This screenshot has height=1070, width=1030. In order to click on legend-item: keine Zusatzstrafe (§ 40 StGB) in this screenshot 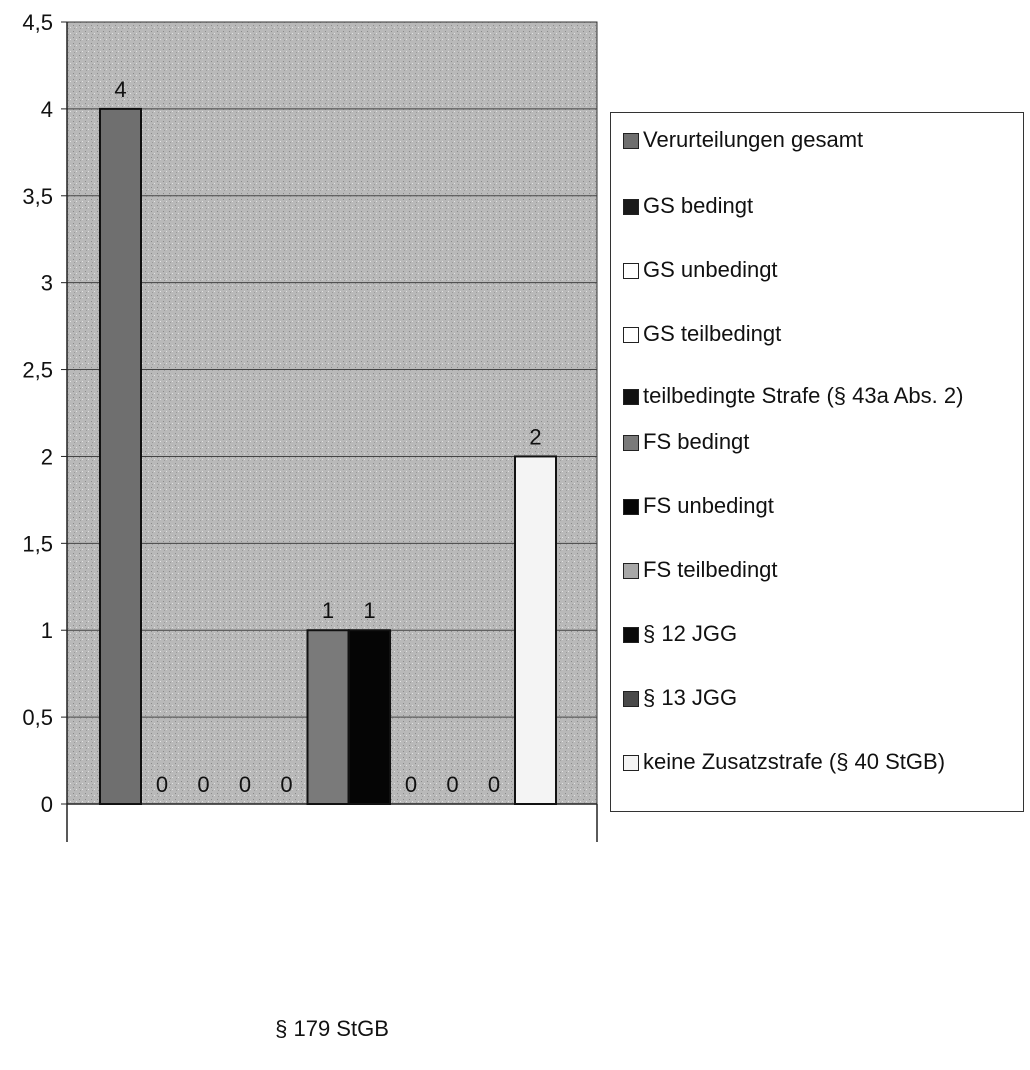, I will do `click(823, 762)`.